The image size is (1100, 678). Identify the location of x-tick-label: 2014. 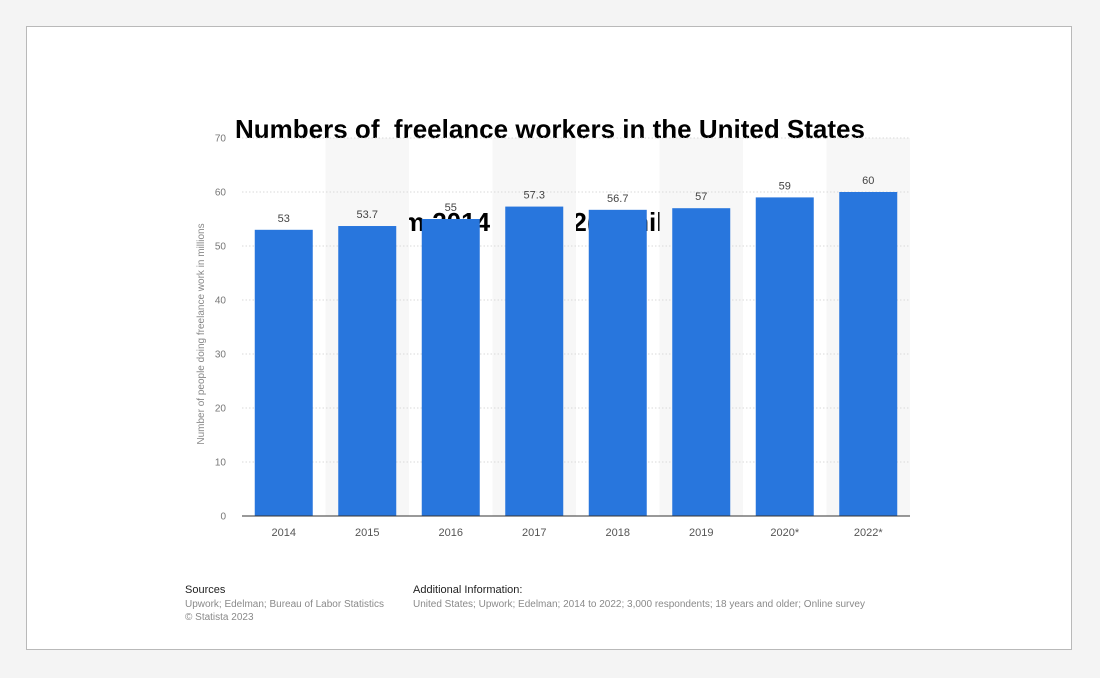
(284, 533).